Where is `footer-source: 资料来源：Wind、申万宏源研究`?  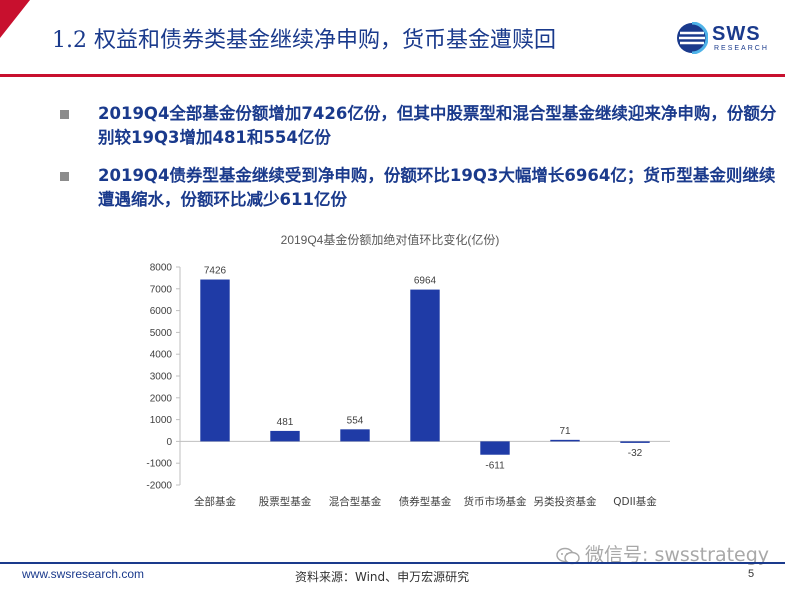
footer-source: 资料来源：Wind、申万宏源研究 is located at coordinates (382, 577).